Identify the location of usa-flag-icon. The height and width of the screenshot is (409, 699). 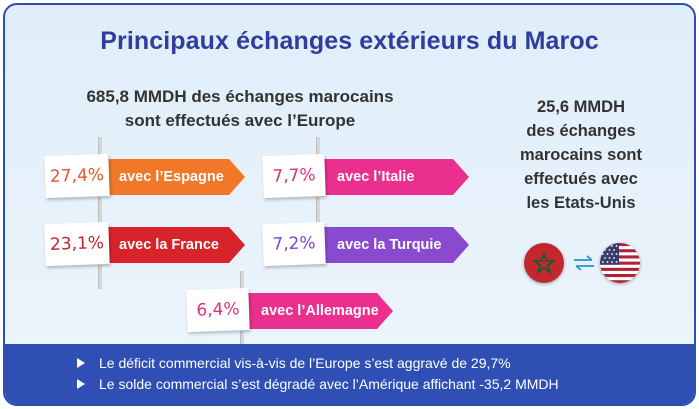
(620, 263).